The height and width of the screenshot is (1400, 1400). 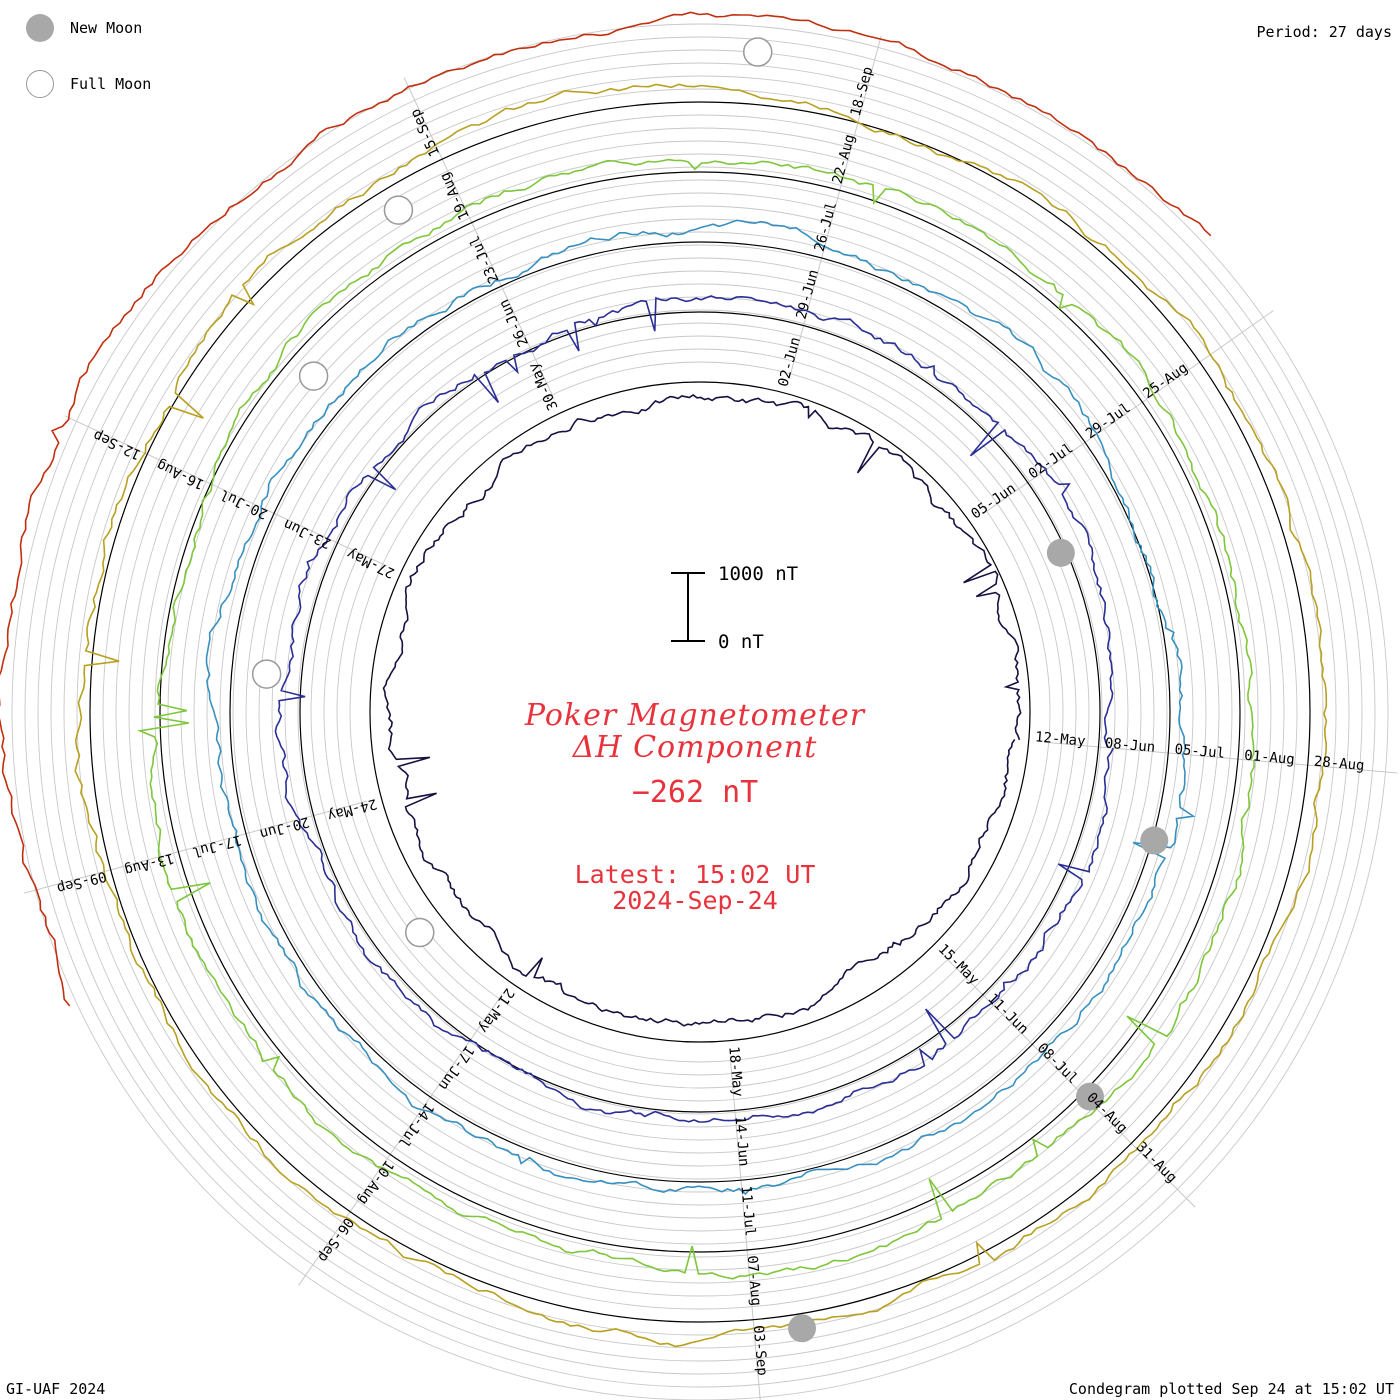 I want to click on chart-subtitle: ΔH Component, so click(x=695, y=747).